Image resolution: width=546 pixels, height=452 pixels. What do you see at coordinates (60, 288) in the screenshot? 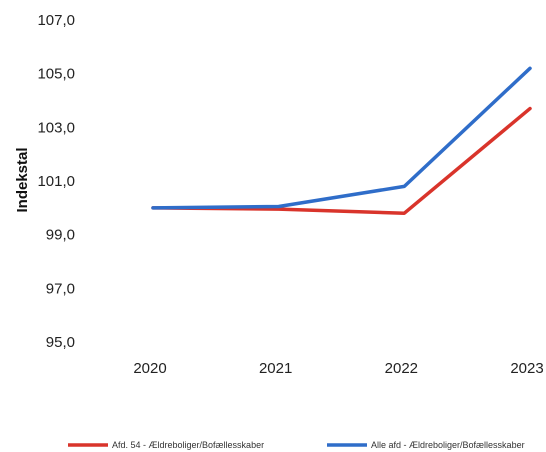
I see `y-tick-label: 97,0` at bounding box center [60, 288].